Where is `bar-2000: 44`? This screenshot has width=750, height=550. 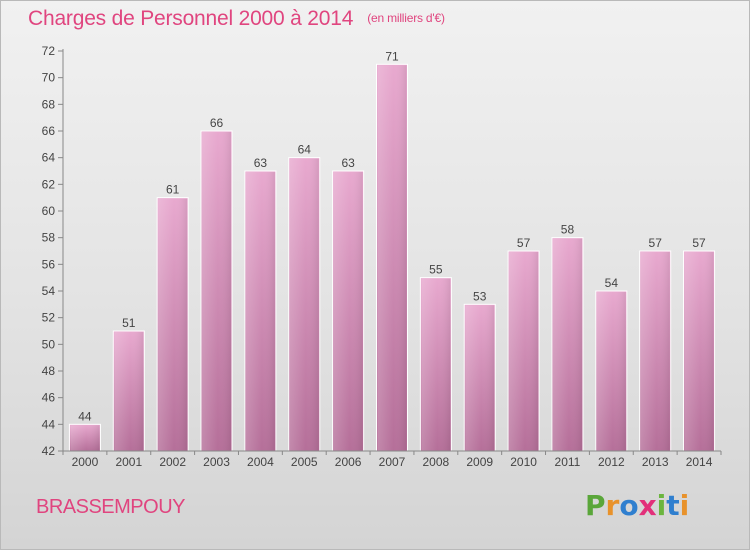 bar-2000: 44 is located at coordinates (84, 430).